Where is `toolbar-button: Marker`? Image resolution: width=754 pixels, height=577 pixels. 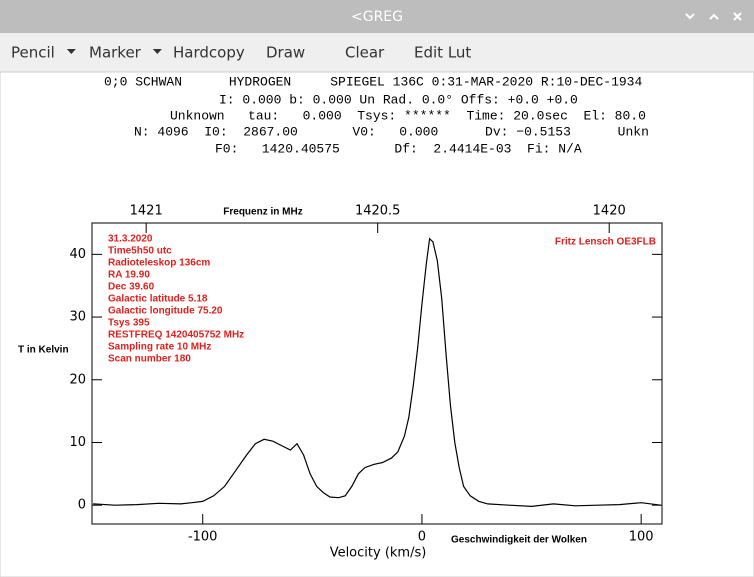 toolbar-button: Marker is located at coordinates (115, 53).